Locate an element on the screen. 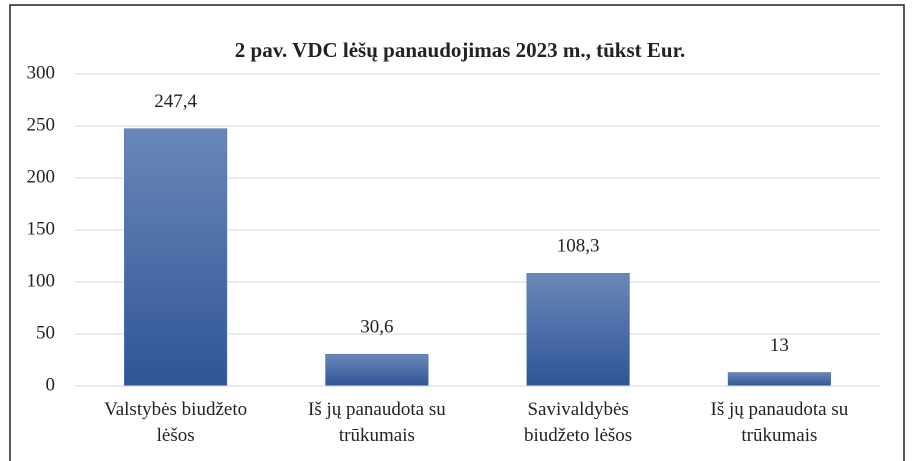 This screenshot has height=461, width=912. data-label: 30,6 is located at coordinates (376, 327).